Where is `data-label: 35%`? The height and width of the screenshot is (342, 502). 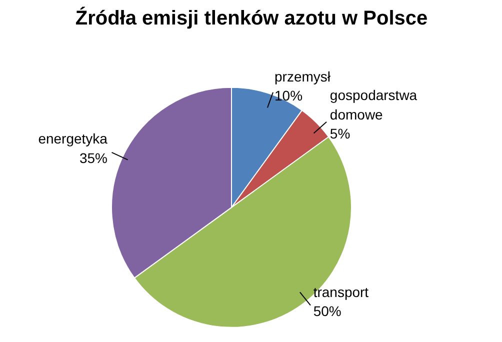 data-label: 35% is located at coordinates (93, 158).